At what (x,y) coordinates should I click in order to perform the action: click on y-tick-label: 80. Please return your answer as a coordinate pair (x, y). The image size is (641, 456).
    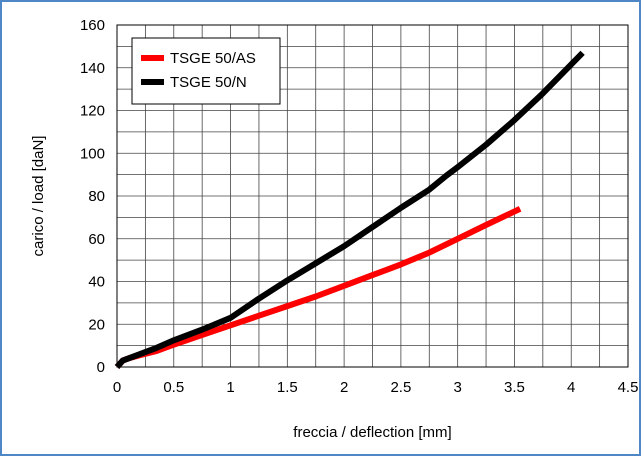
    Looking at the image, I should click on (96, 196).